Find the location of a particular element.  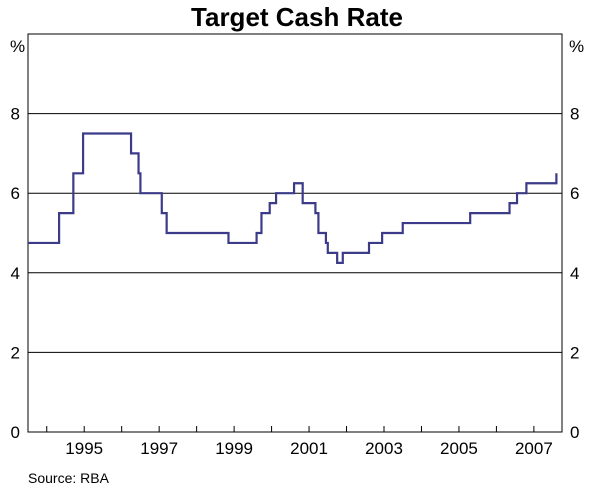

y-unit-right: % is located at coordinates (576, 46).